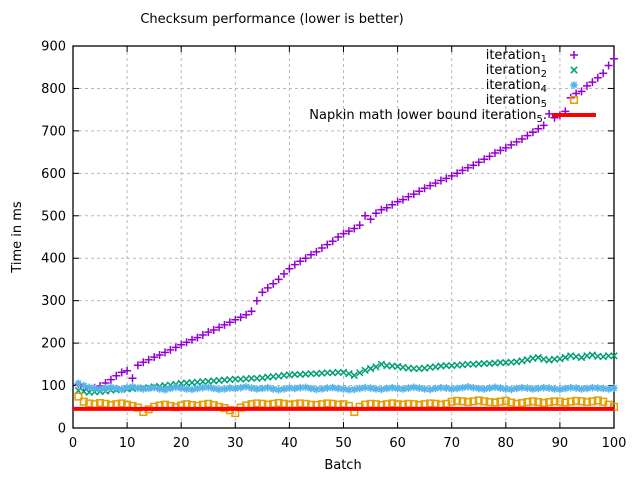 The image size is (640, 480). I want to click on x-tick-label: 30, so click(235, 443).